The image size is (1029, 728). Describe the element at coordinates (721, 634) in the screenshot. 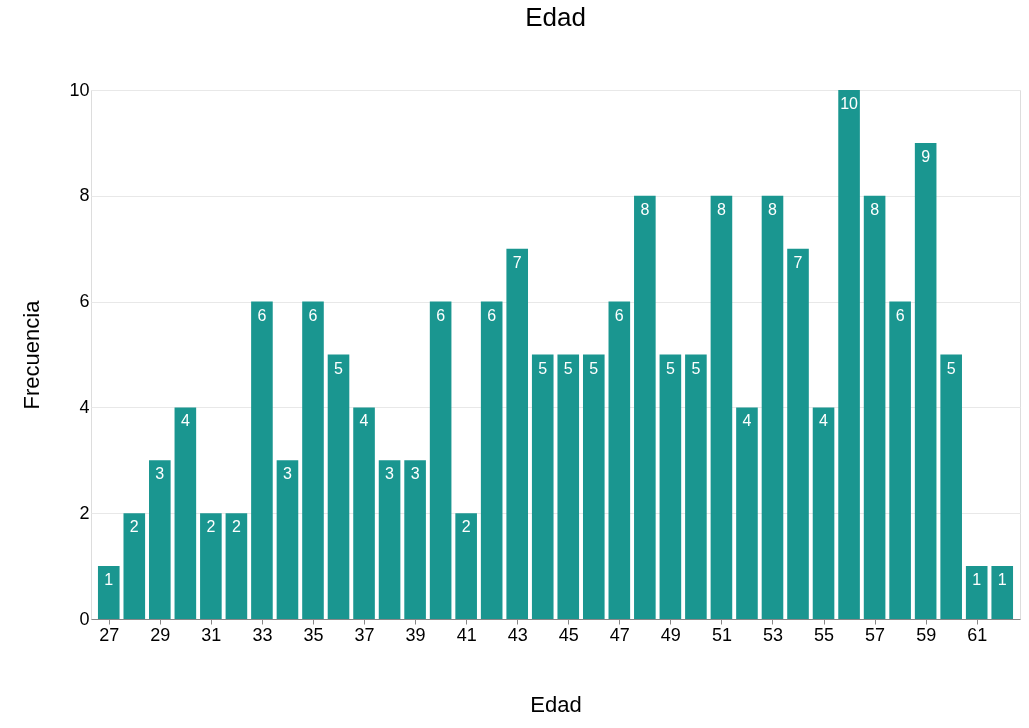

I see `x-tick-label: 51` at that location.